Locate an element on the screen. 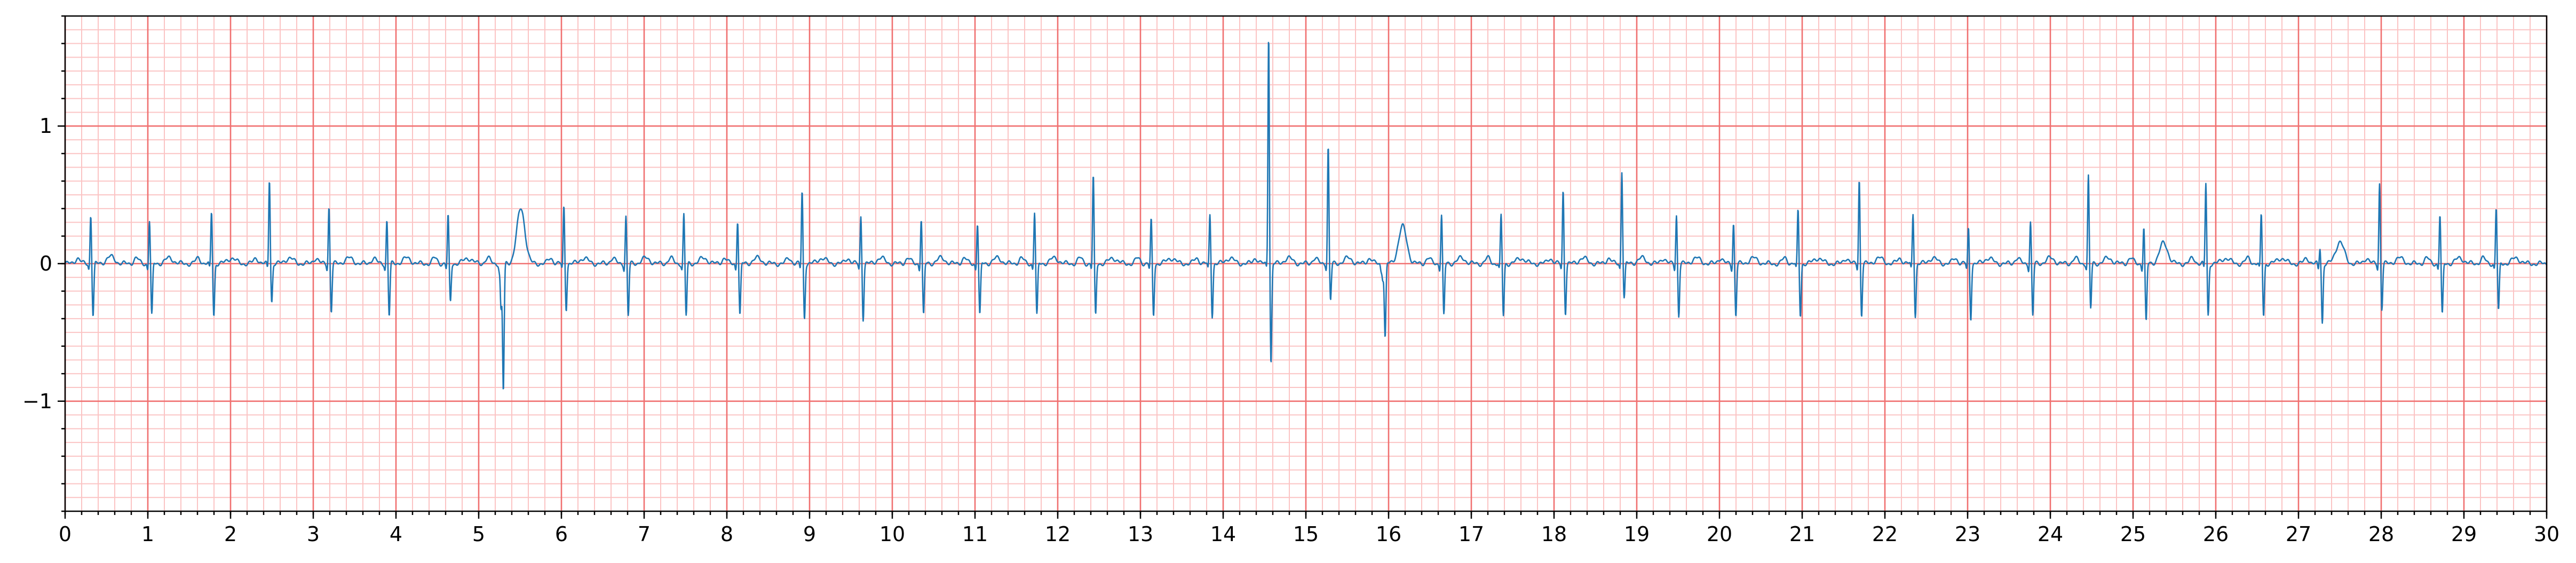 This screenshot has height=563, width=2576. x-tick-label: 13 is located at coordinates (1140, 534).